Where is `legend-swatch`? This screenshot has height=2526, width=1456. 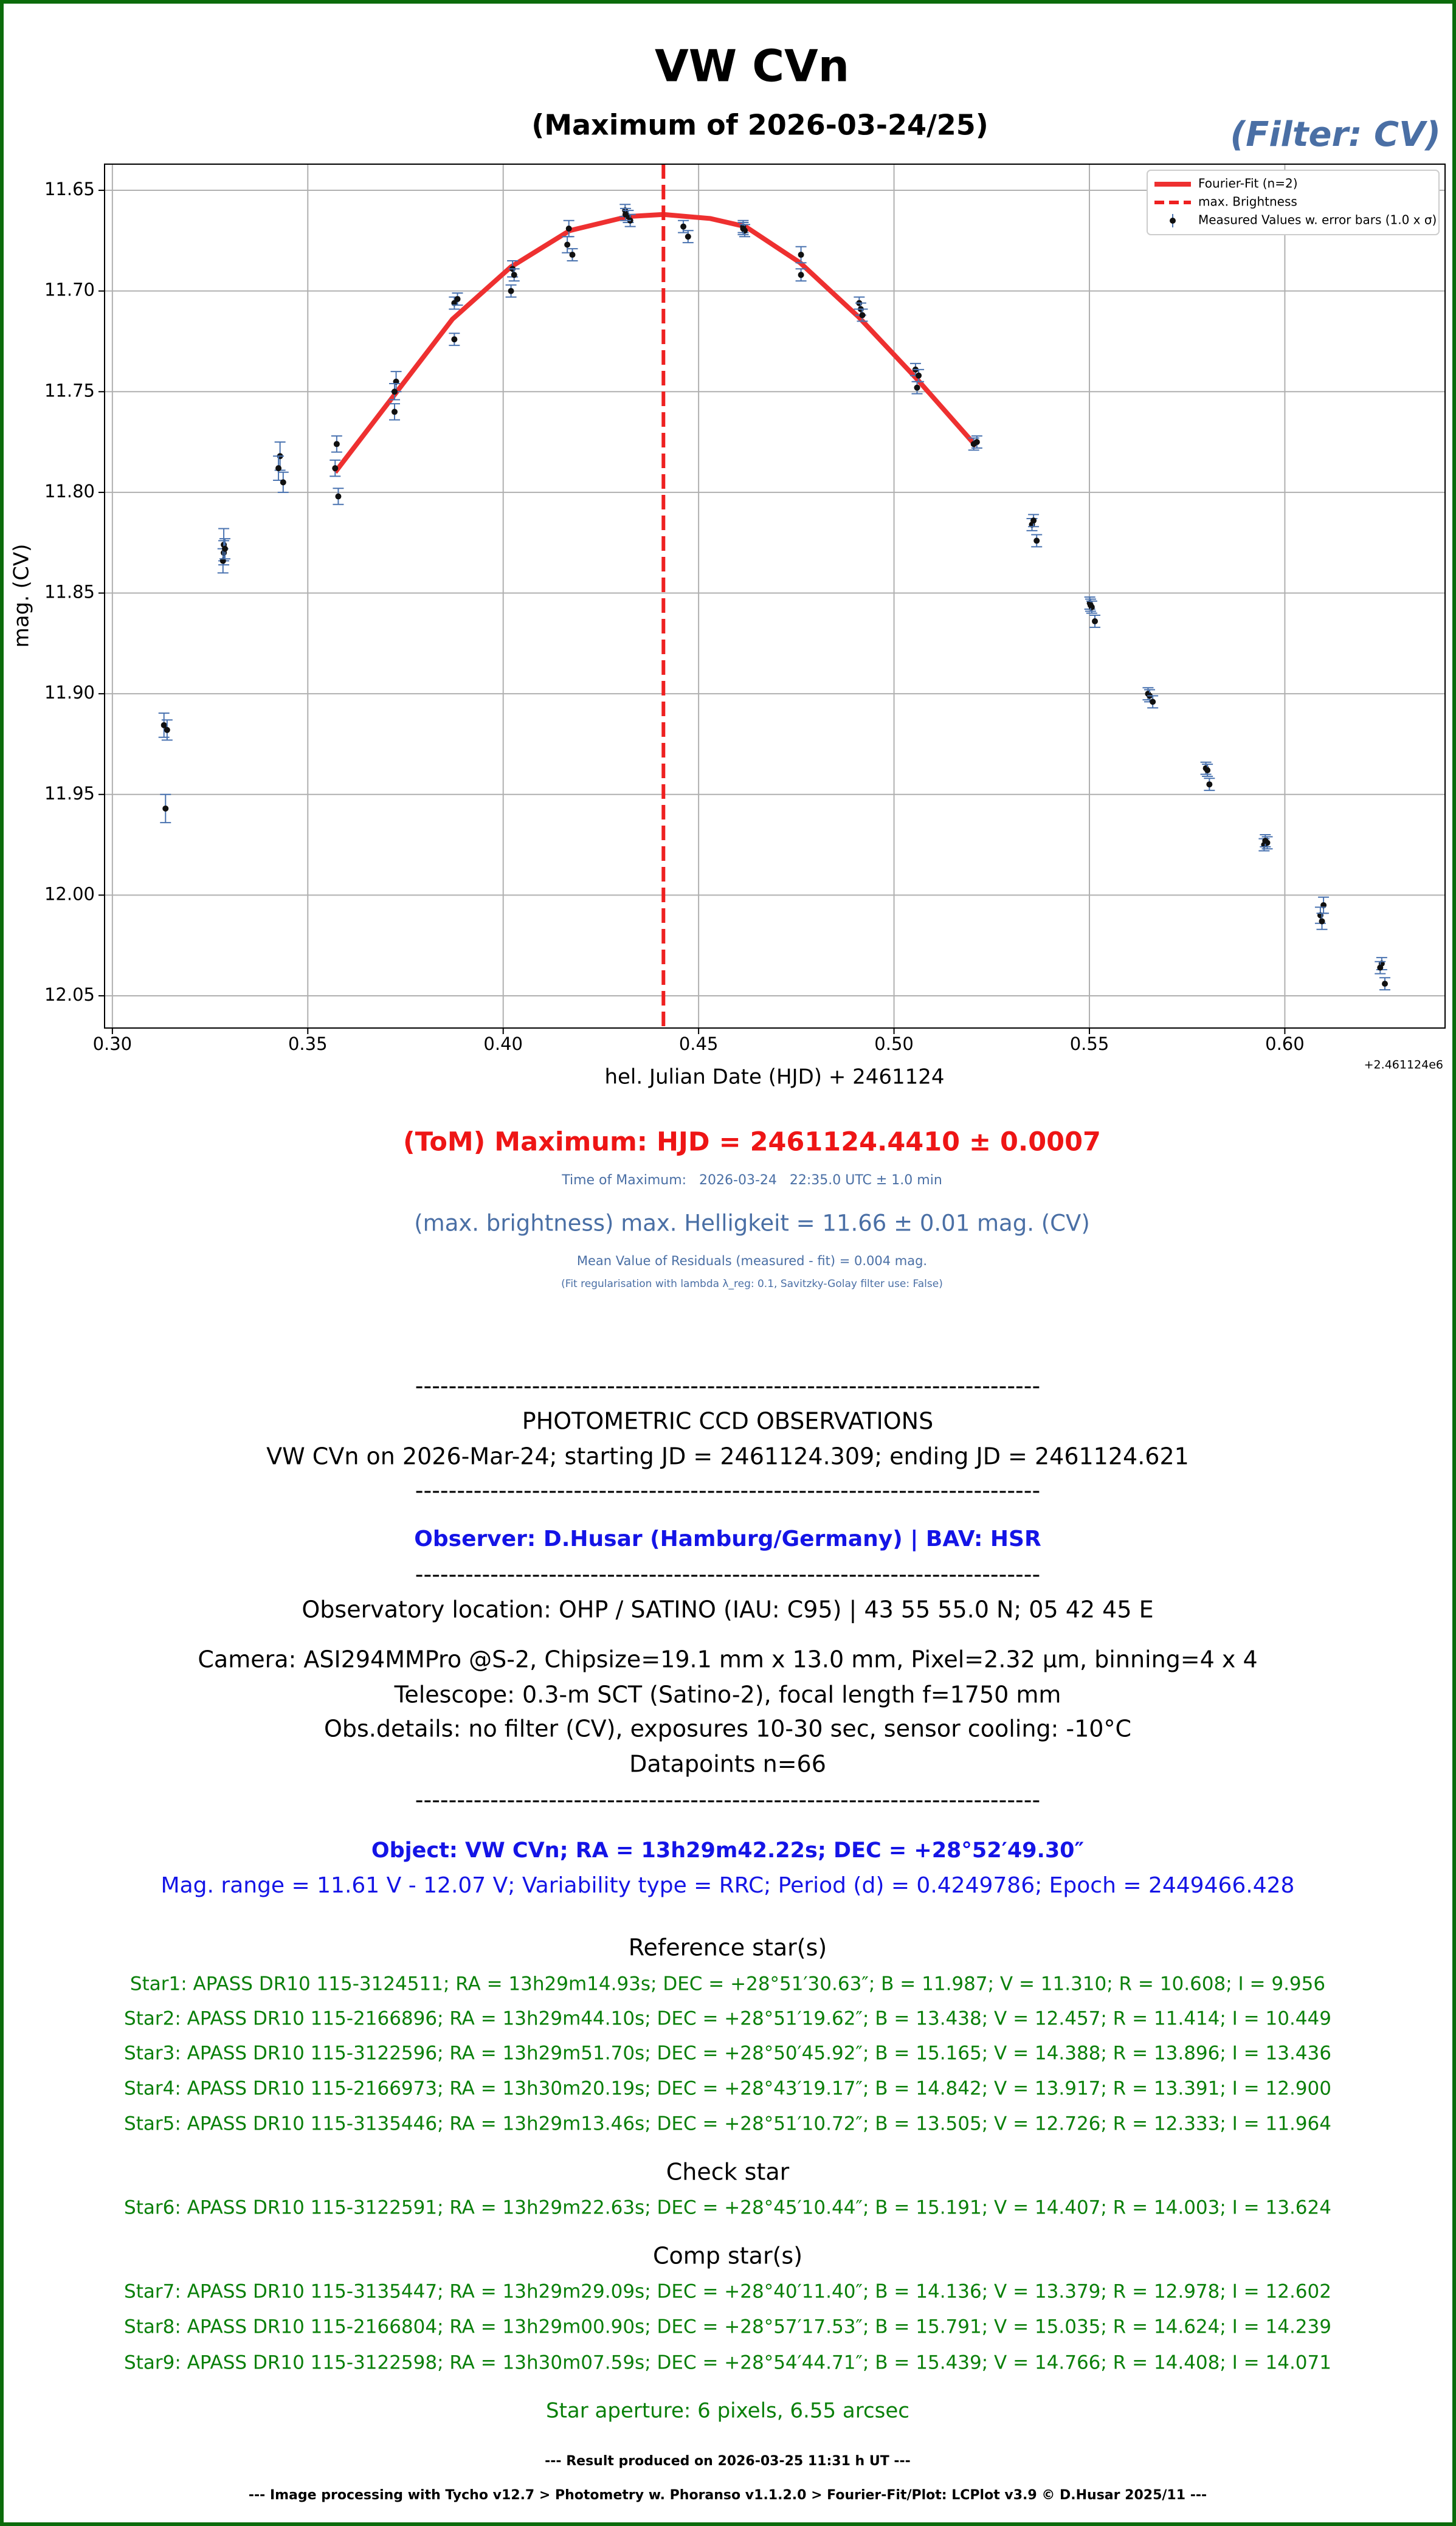 legend-swatch is located at coordinates (1173, 221).